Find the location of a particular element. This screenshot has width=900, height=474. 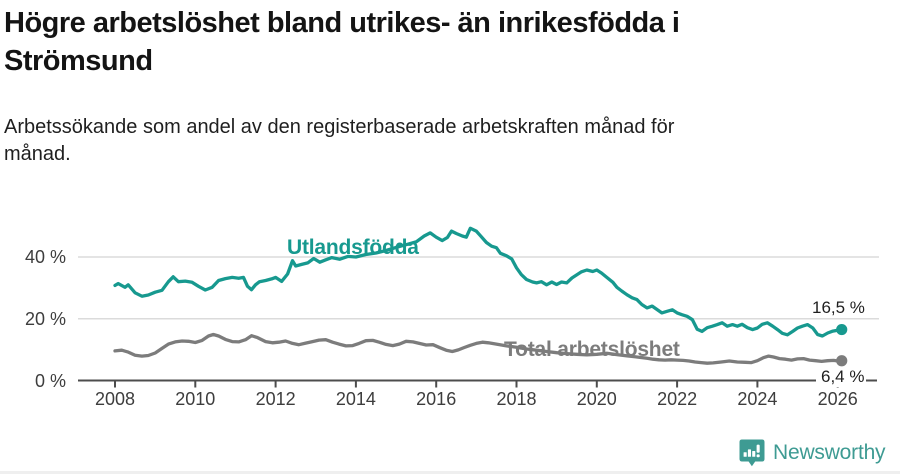

x-axis-tick-label: 2024 is located at coordinates (757, 399).